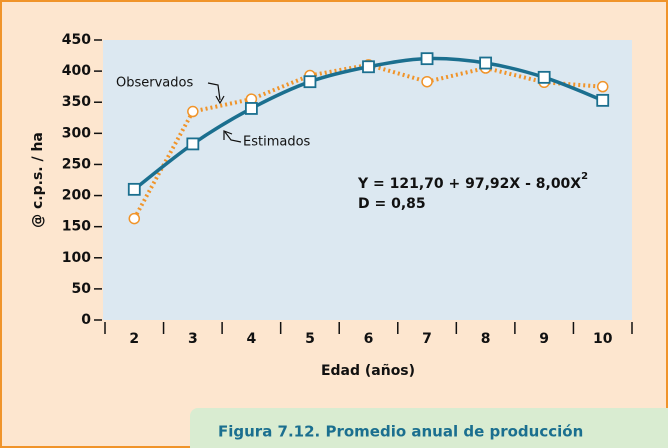 The height and width of the screenshot is (448, 668). I want to click on x-tick-label: 10, so click(603, 339).